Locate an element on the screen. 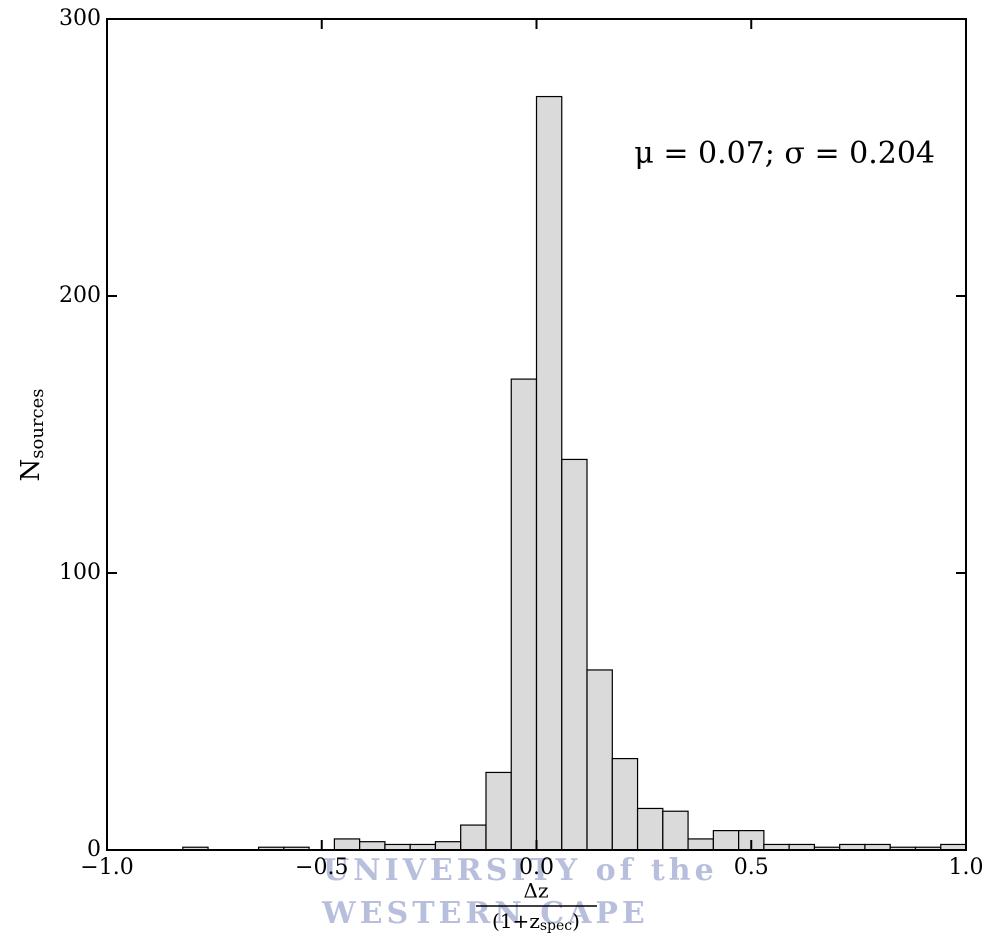  x-axis-label: (1+zspec) is located at coordinates (536, 922).